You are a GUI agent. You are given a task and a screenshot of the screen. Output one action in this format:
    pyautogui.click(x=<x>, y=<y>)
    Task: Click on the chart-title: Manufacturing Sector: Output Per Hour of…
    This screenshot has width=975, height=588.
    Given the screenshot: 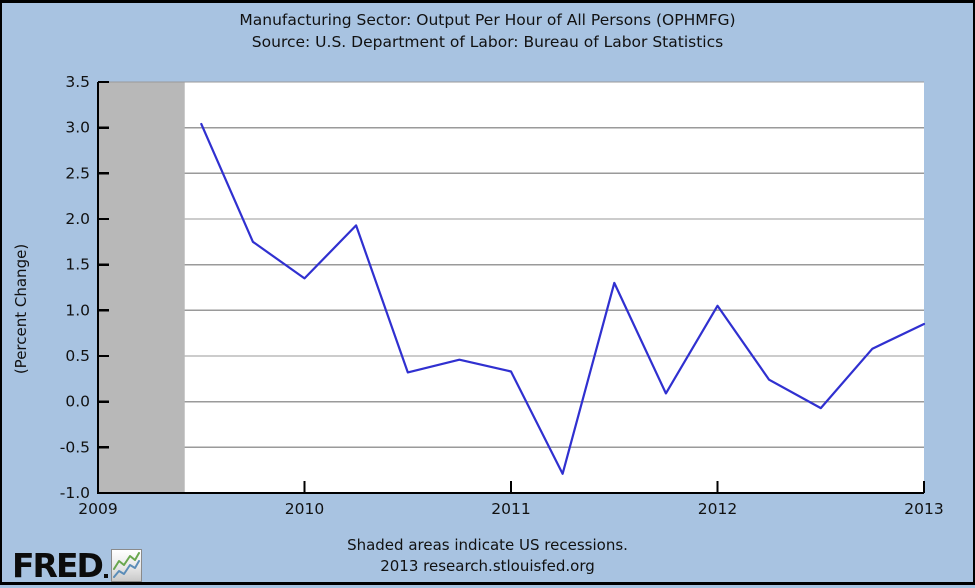 What is the action you would take?
    pyautogui.click(x=487, y=20)
    